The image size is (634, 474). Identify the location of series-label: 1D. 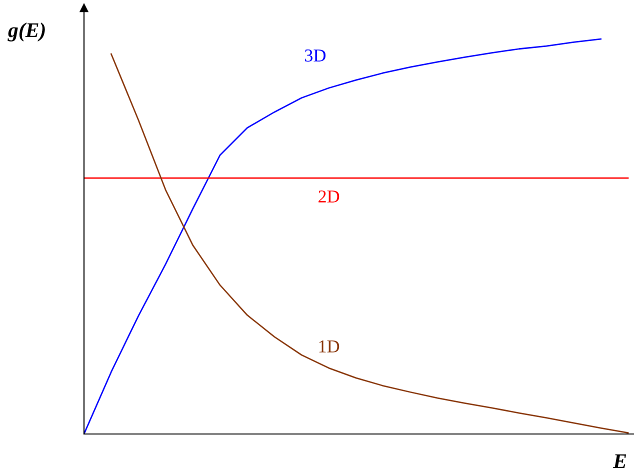
(329, 346).